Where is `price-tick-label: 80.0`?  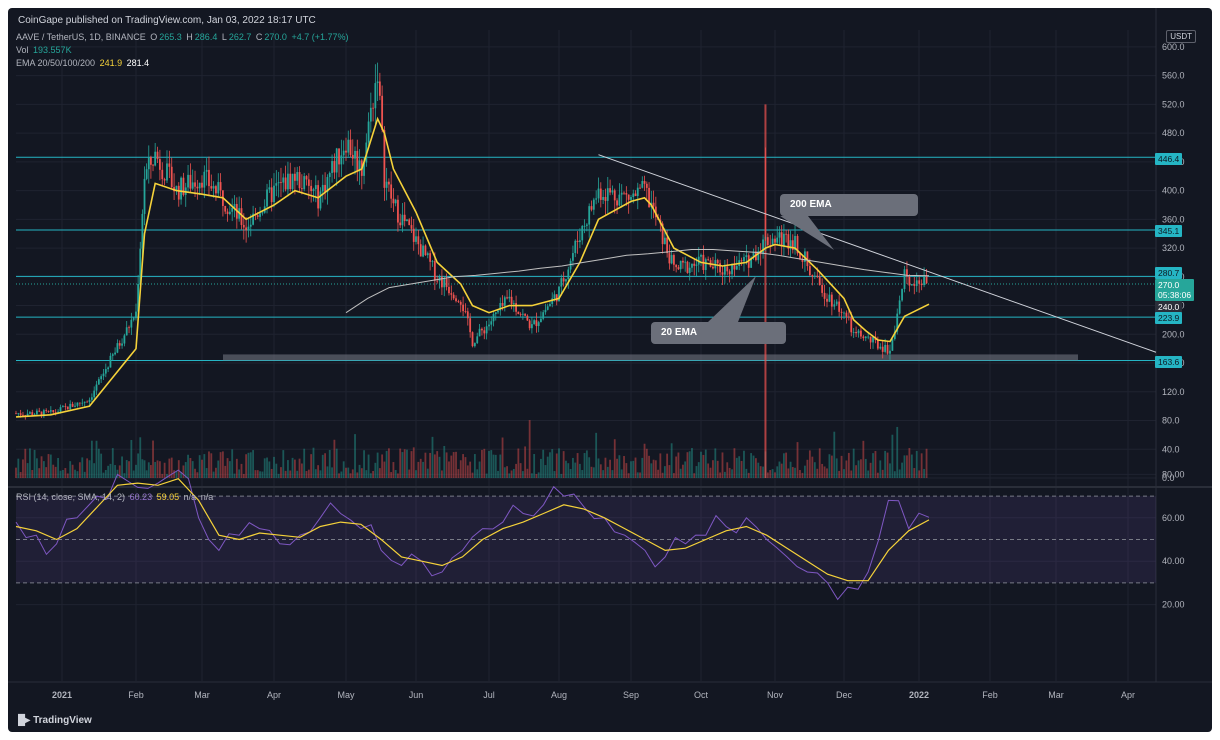
price-tick-label: 80.0 is located at coordinates (1171, 421).